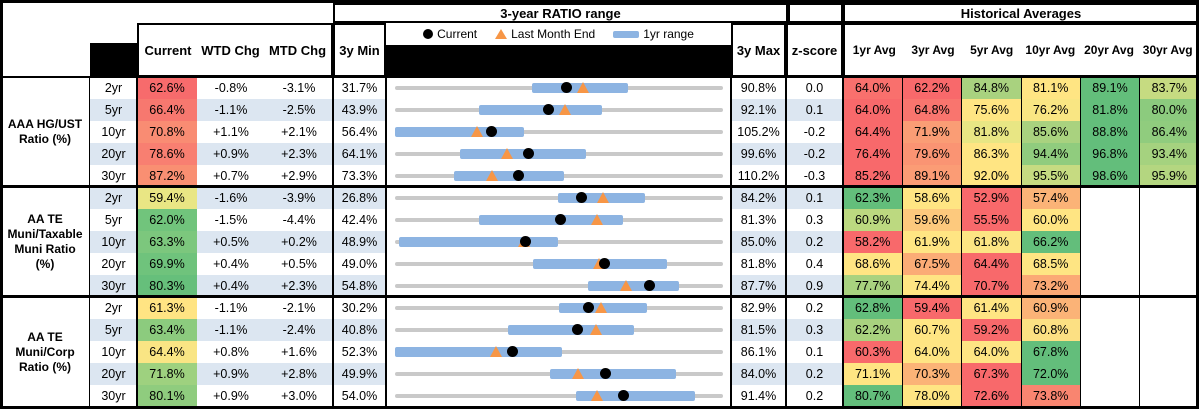  What do you see at coordinates (873, 396) in the screenshot?
I see `avg-cell: 80.7%` at bounding box center [873, 396].